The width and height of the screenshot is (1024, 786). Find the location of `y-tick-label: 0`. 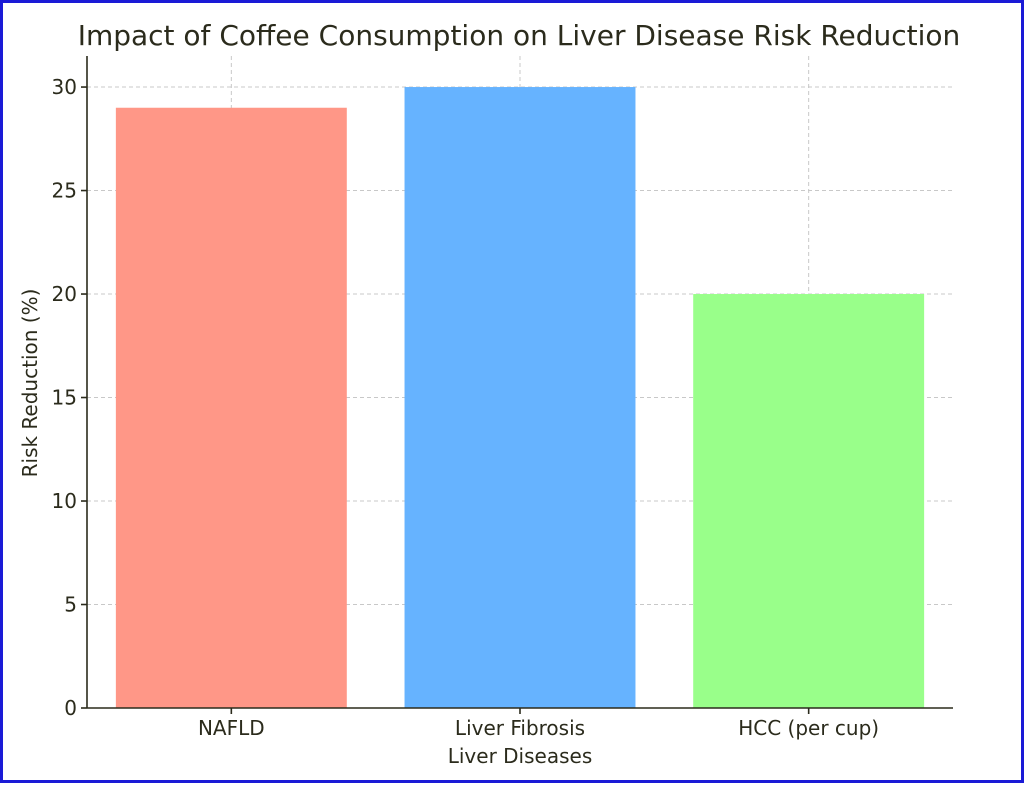

y-tick-label: 0 is located at coordinates (70, 708).